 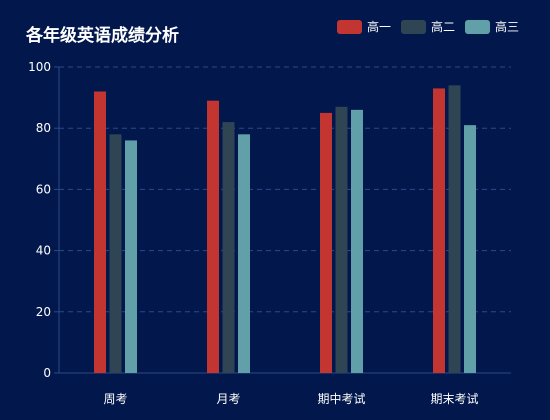 I want to click on bar-高三-月考, so click(x=244, y=253).